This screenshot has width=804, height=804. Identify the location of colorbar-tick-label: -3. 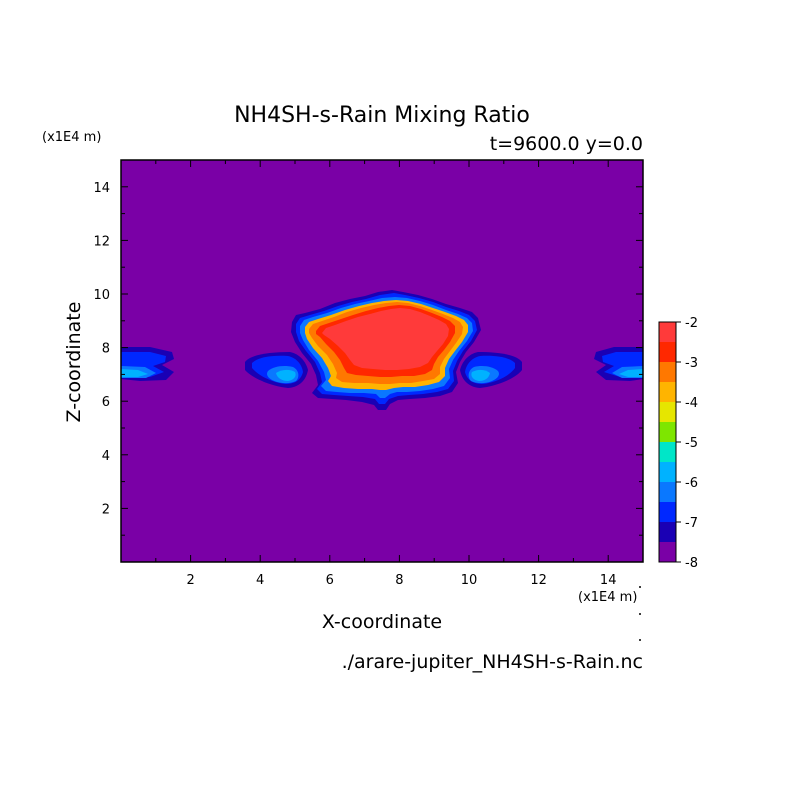
(691, 363).